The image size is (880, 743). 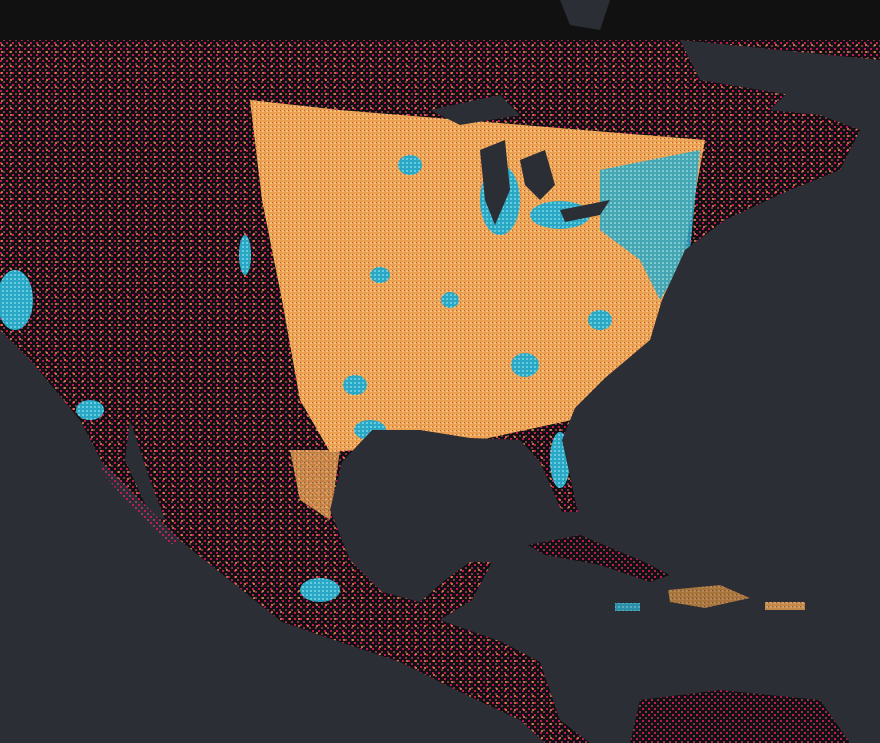 What do you see at coordinates (315, 485) in the screenshot?
I see `high-density` at bounding box center [315, 485].